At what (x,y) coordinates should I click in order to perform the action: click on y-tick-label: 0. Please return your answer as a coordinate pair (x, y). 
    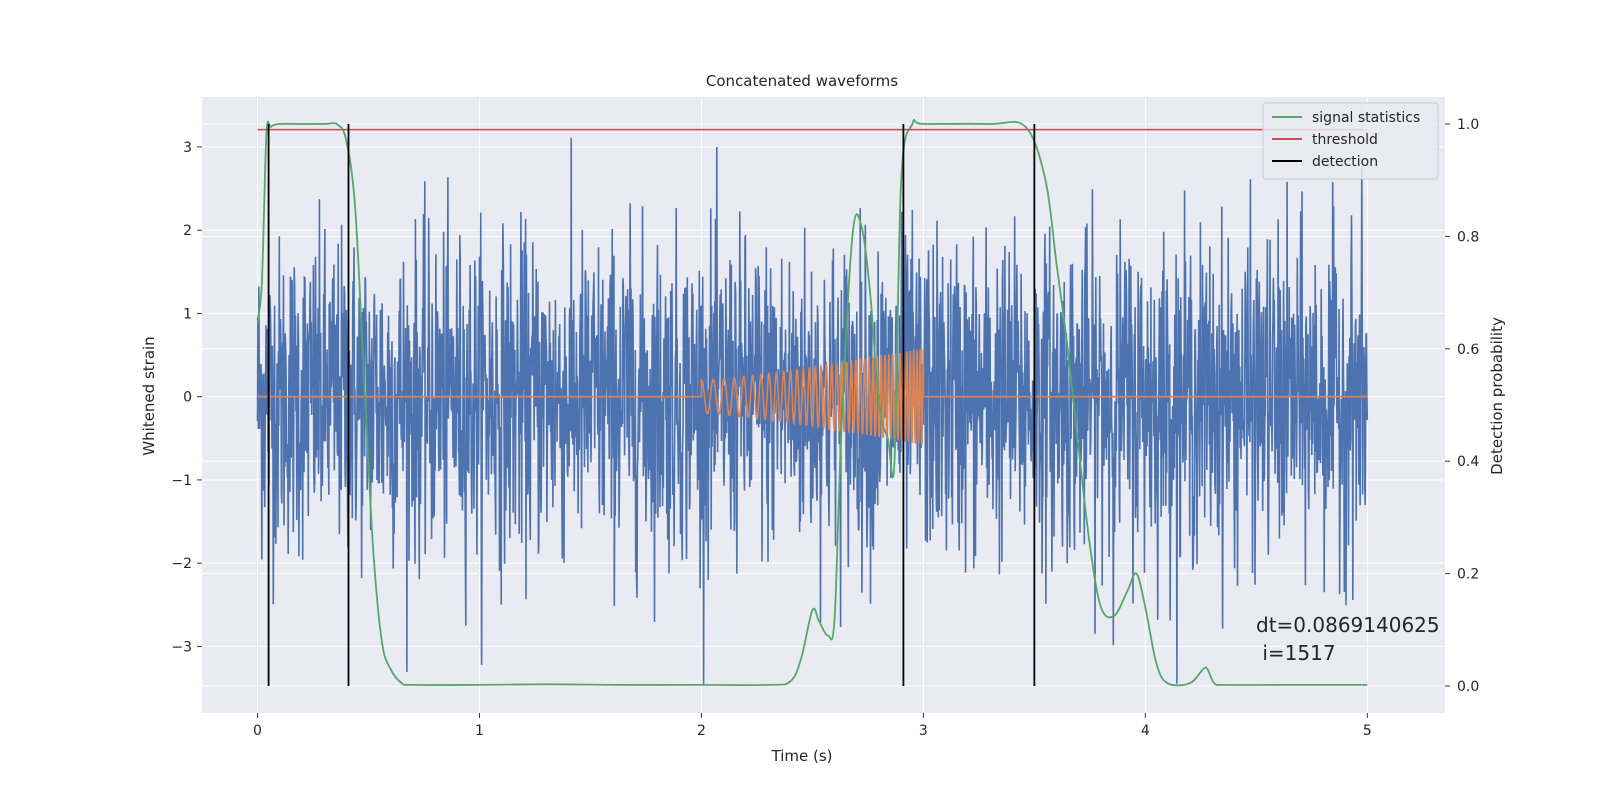
    Looking at the image, I should click on (187, 398).